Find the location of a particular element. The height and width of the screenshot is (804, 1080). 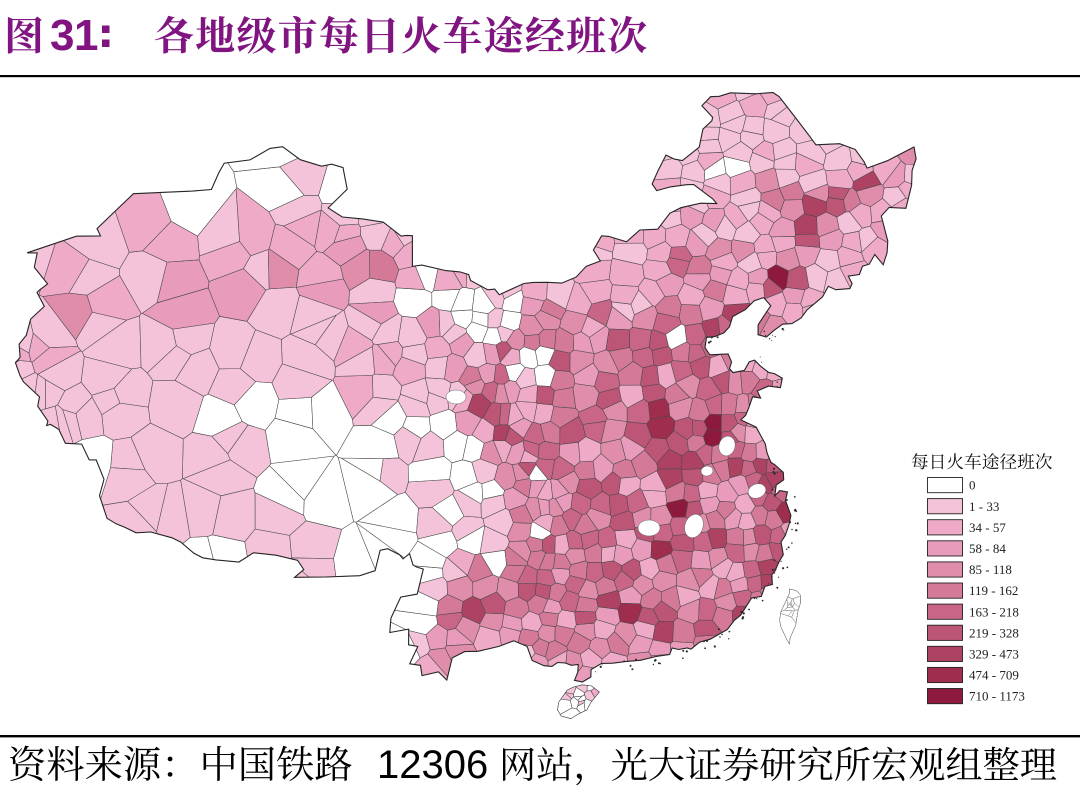

svg-text: 31 is located at coordinates (74, 35).